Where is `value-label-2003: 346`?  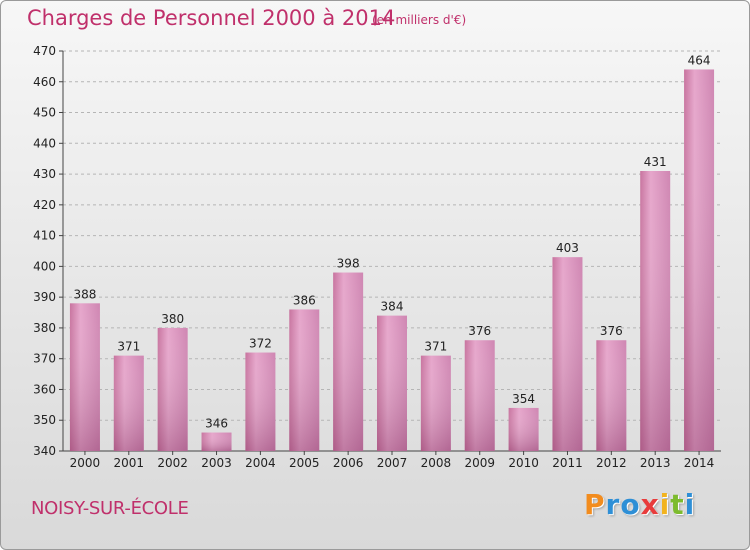
value-label-2003: 346 is located at coordinates (216, 424).